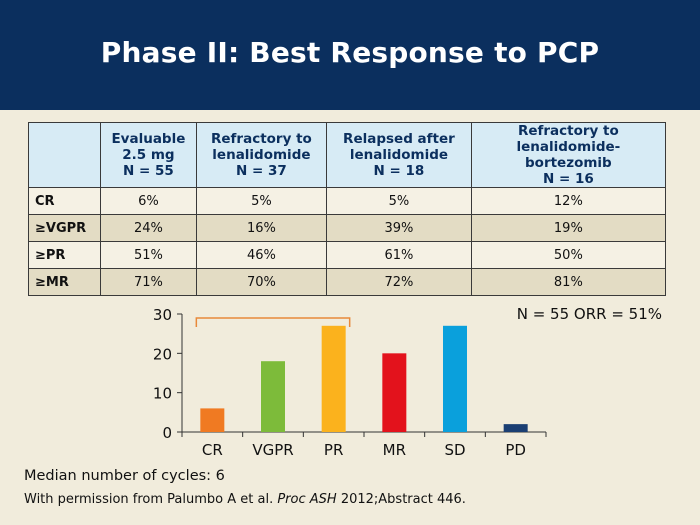 The width and height of the screenshot is (700, 525). Describe the element at coordinates (151, 499) in the screenshot. I see `permission-prefix: With permission from Palumbo A et al.` at that location.